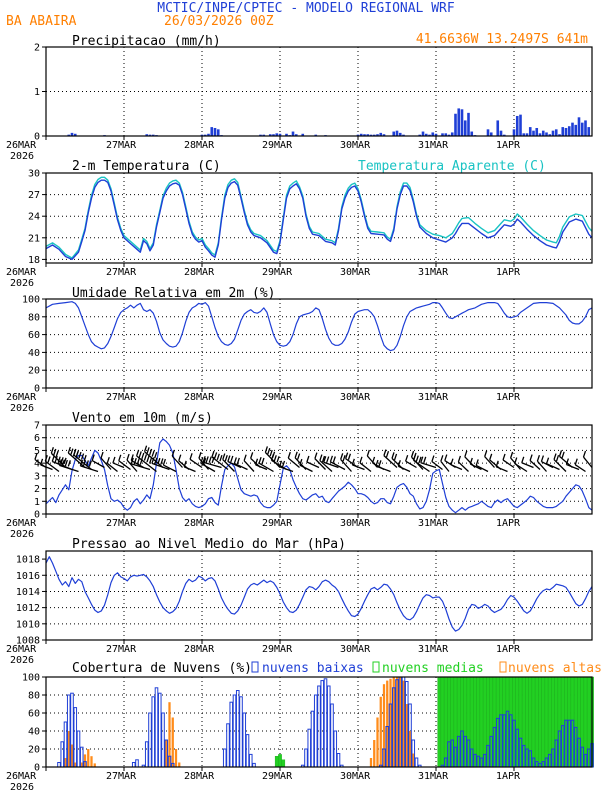  Describe the element at coordinates (433, 668) in the screenshot. I see `legend-mid-clouds: nuvens medias` at that location.